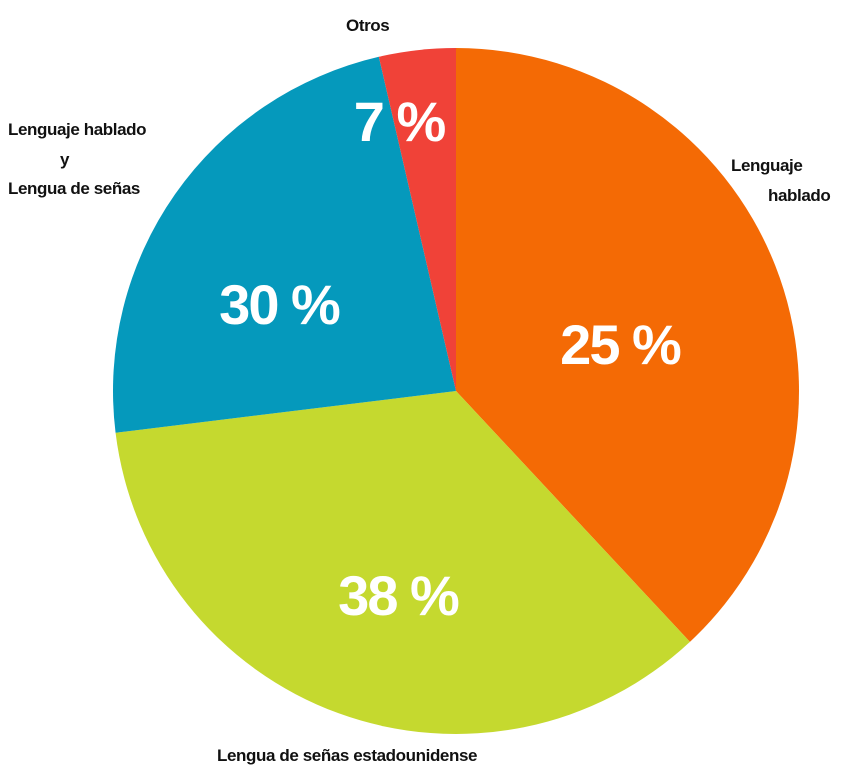 The width and height of the screenshot is (852, 769). What do you see at coordinates (620, 344) in the screenshot?
I see `slice-value-label: 25 %` at bounding box center [620, 344].